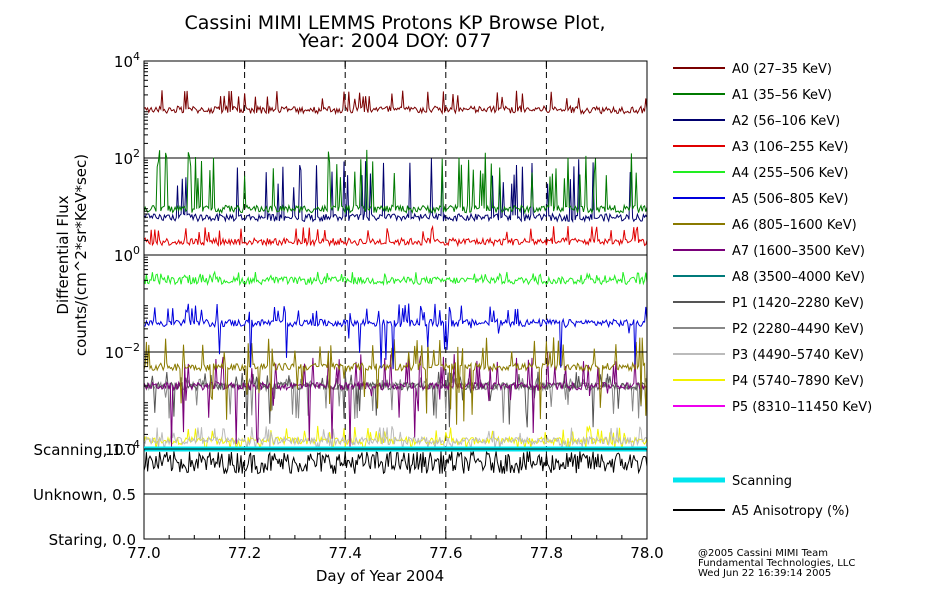 The height and width of the screenshot is (600, 950). What do you see at coordinates (762, 481) in the screenshot?
I see `legend-label: Scanning` at bounding box center [762, 481].